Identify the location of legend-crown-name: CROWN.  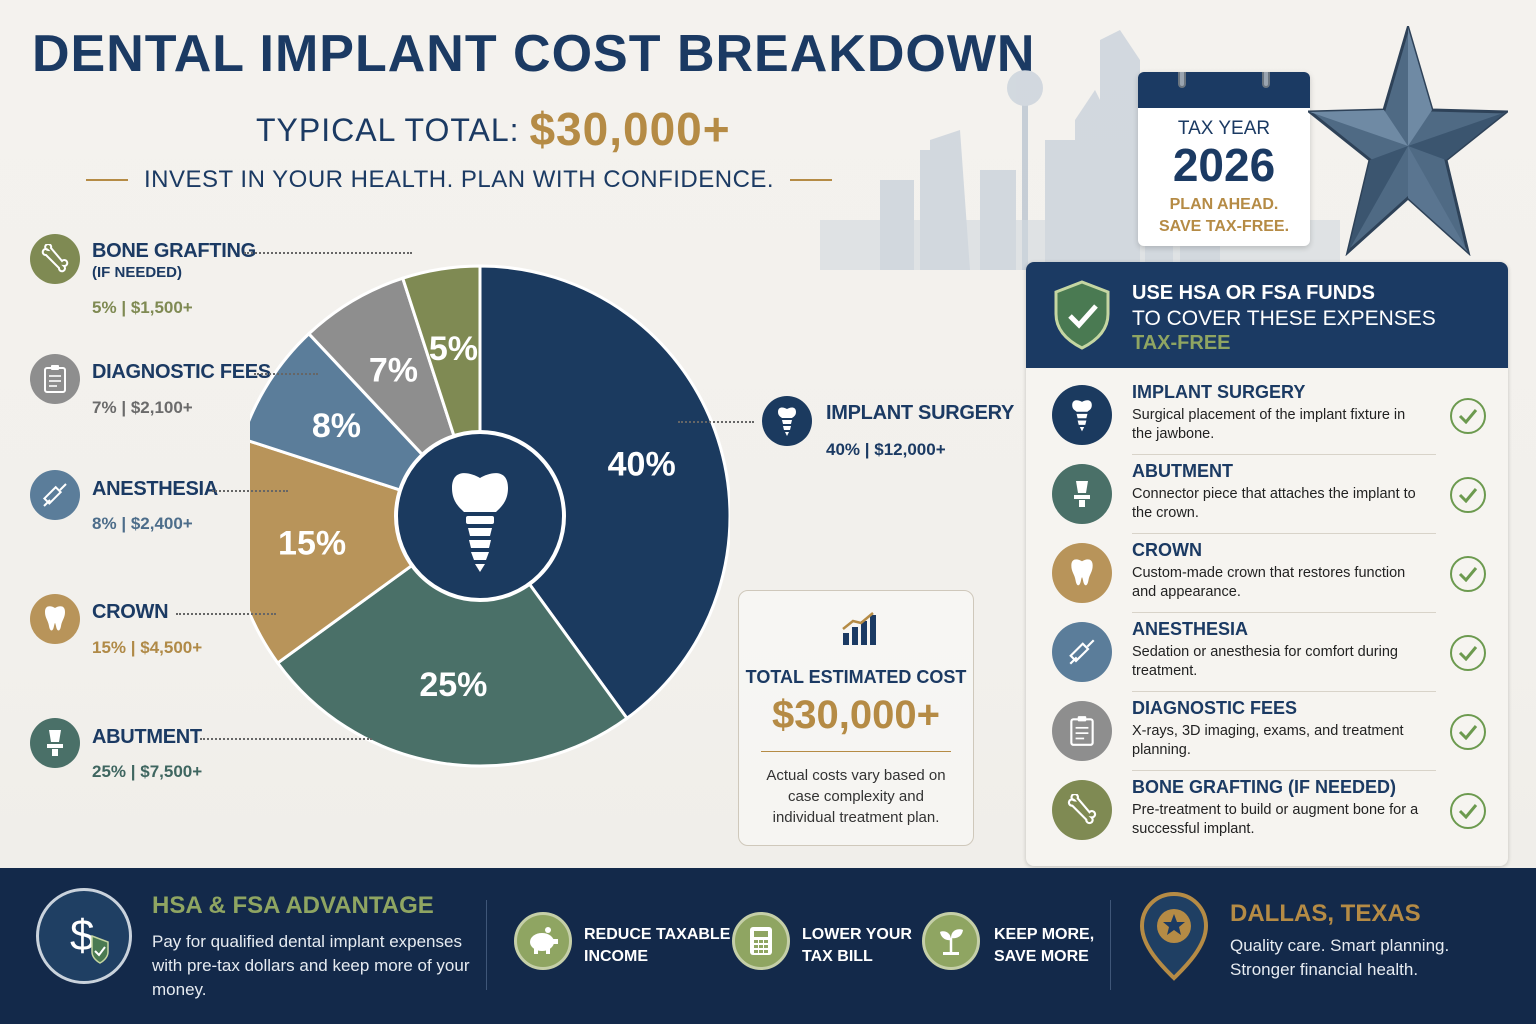
(130, 612).